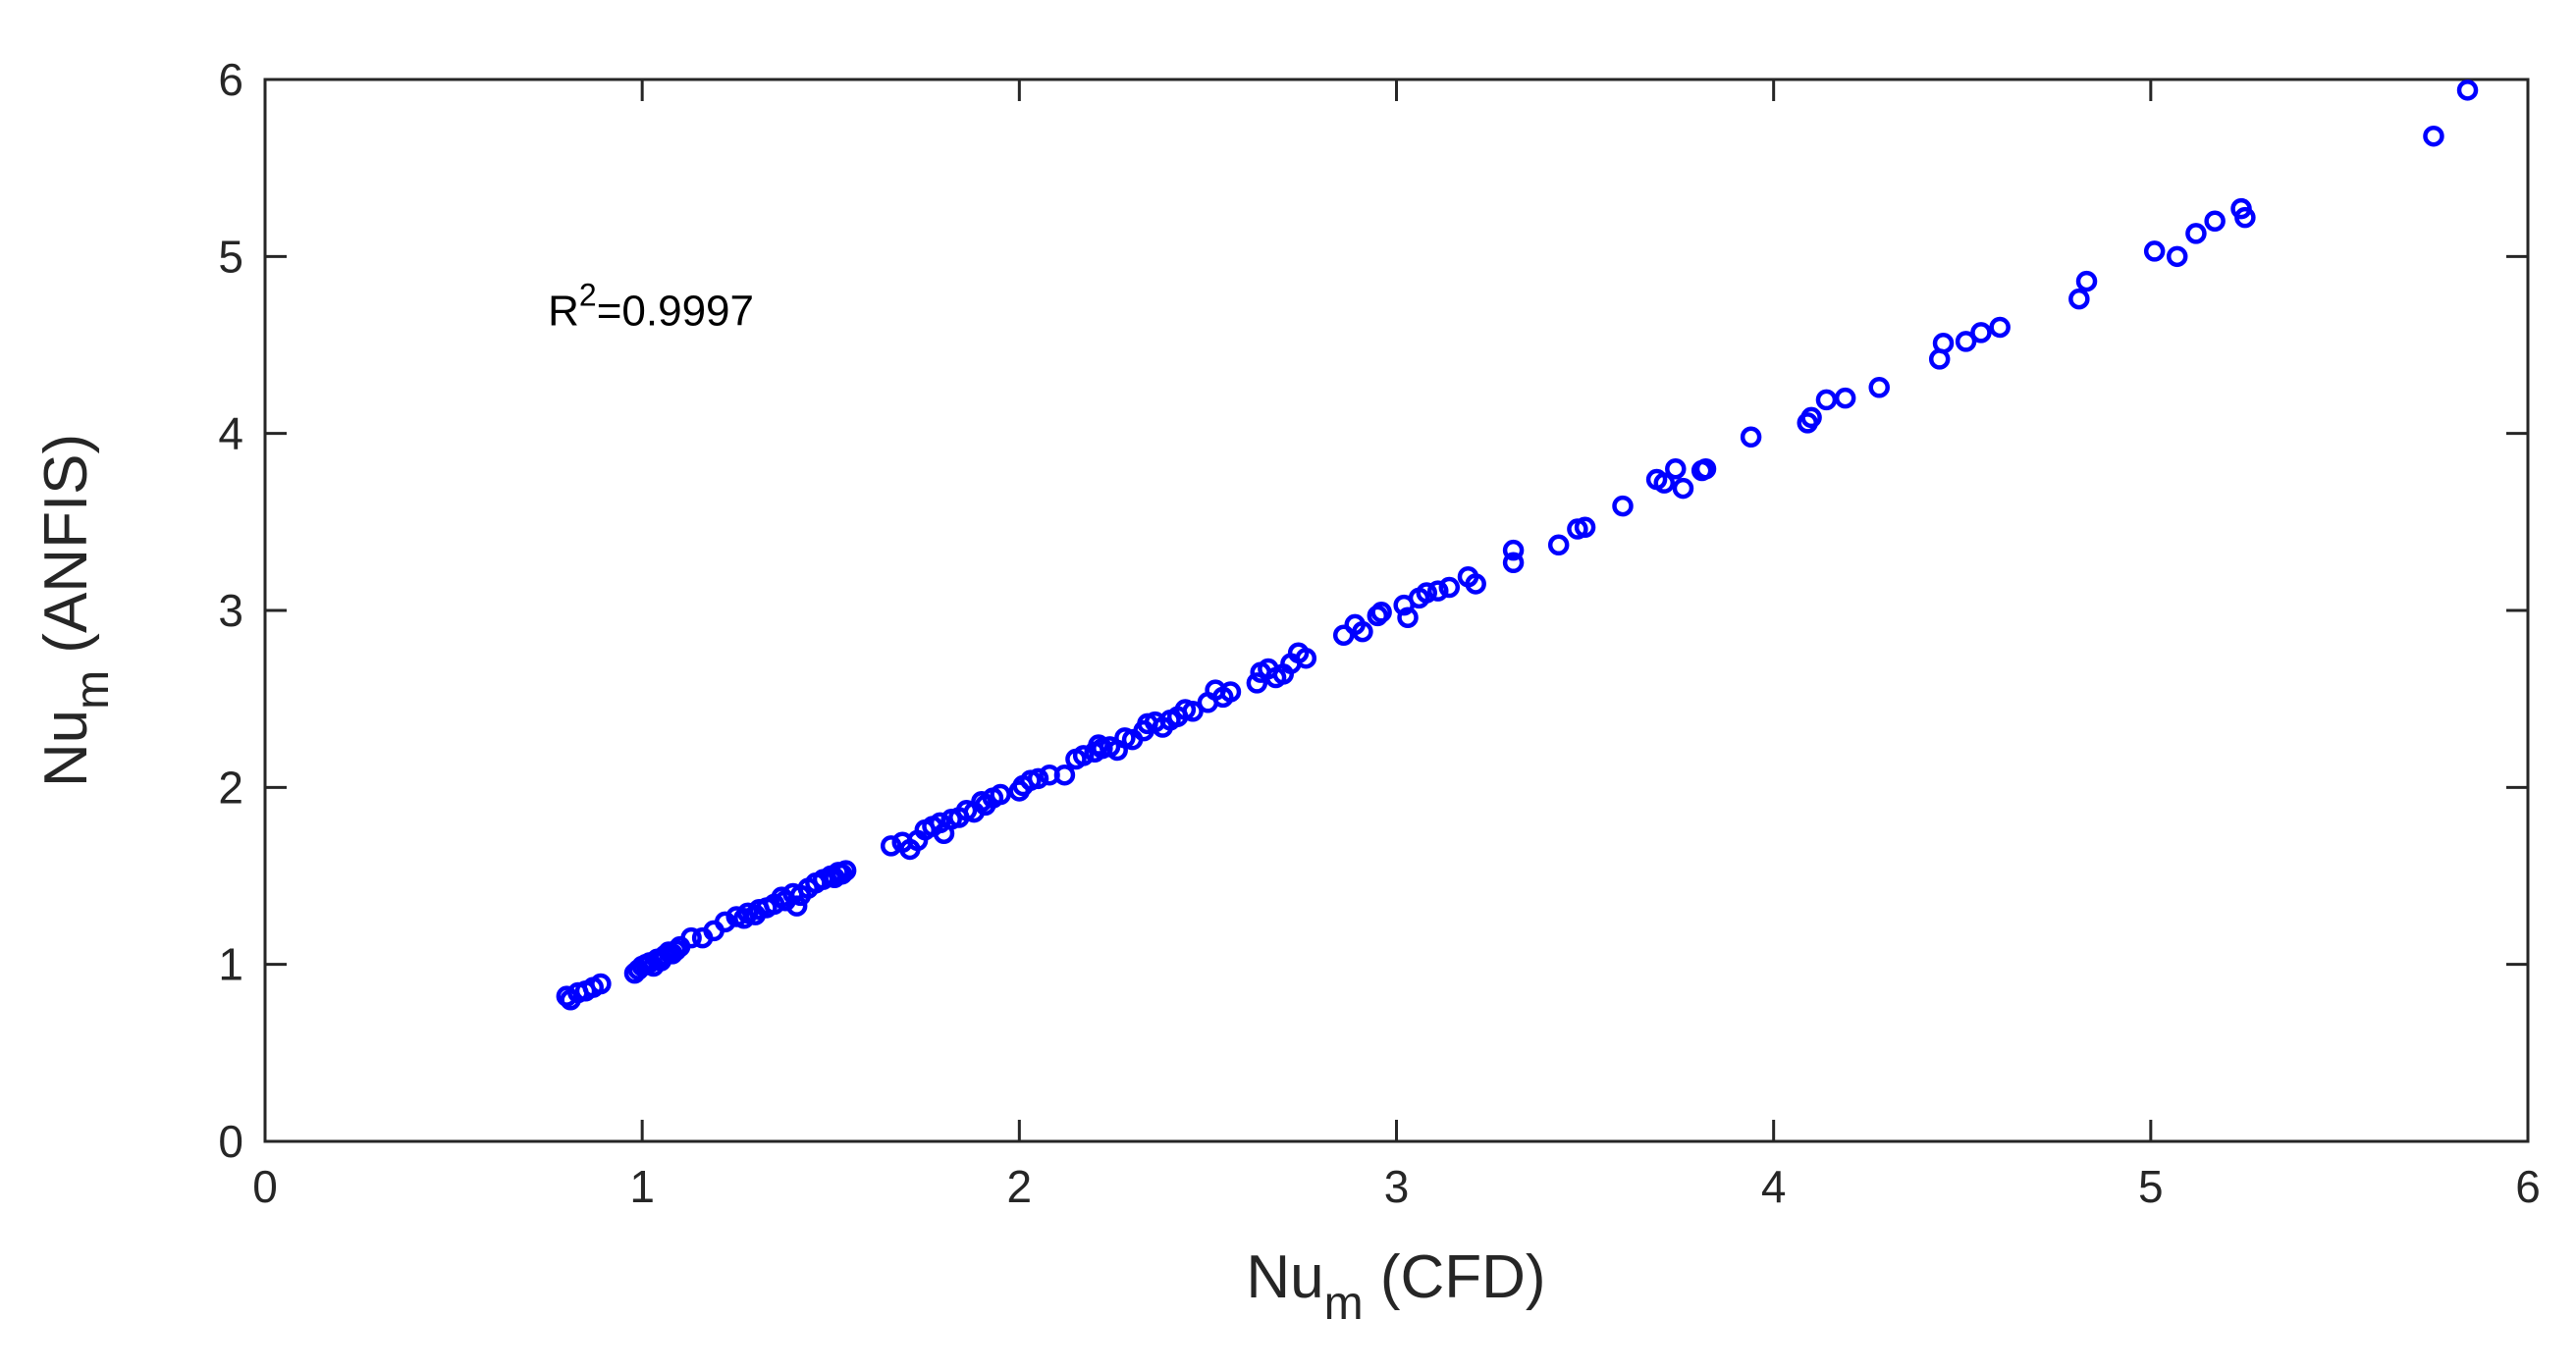 The image size is (2576, 1372). What do you see at coordinates (588, 294) in the screenshot?
I see `r-squared-superscript: 2` at bounding box center [588, 294].